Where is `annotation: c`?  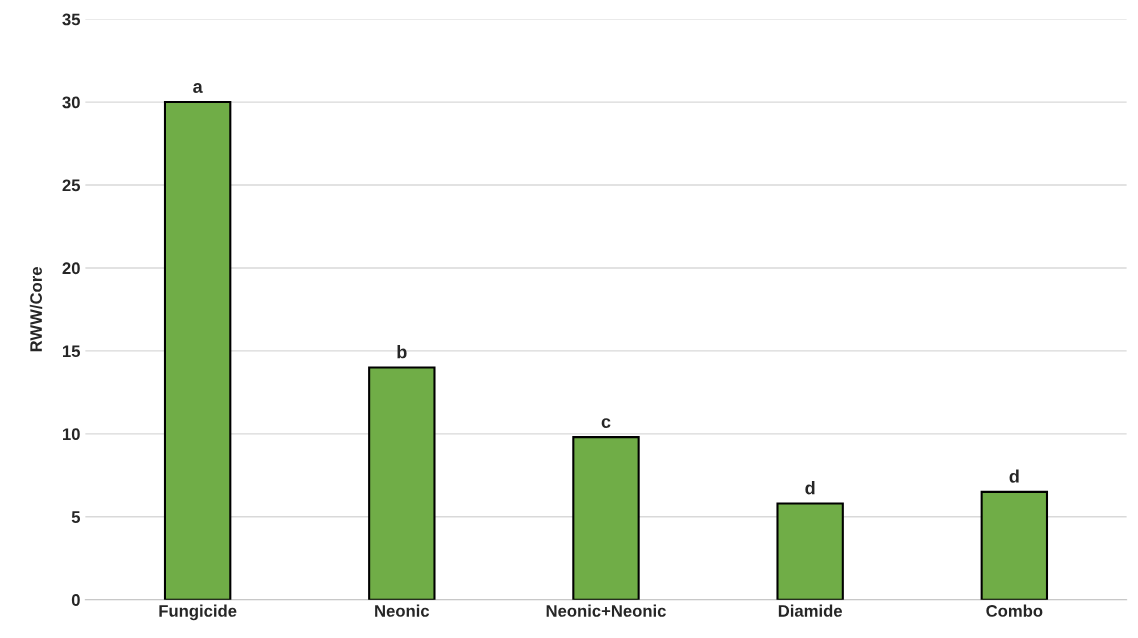 annotation: c is located at coordinates (606, 423).